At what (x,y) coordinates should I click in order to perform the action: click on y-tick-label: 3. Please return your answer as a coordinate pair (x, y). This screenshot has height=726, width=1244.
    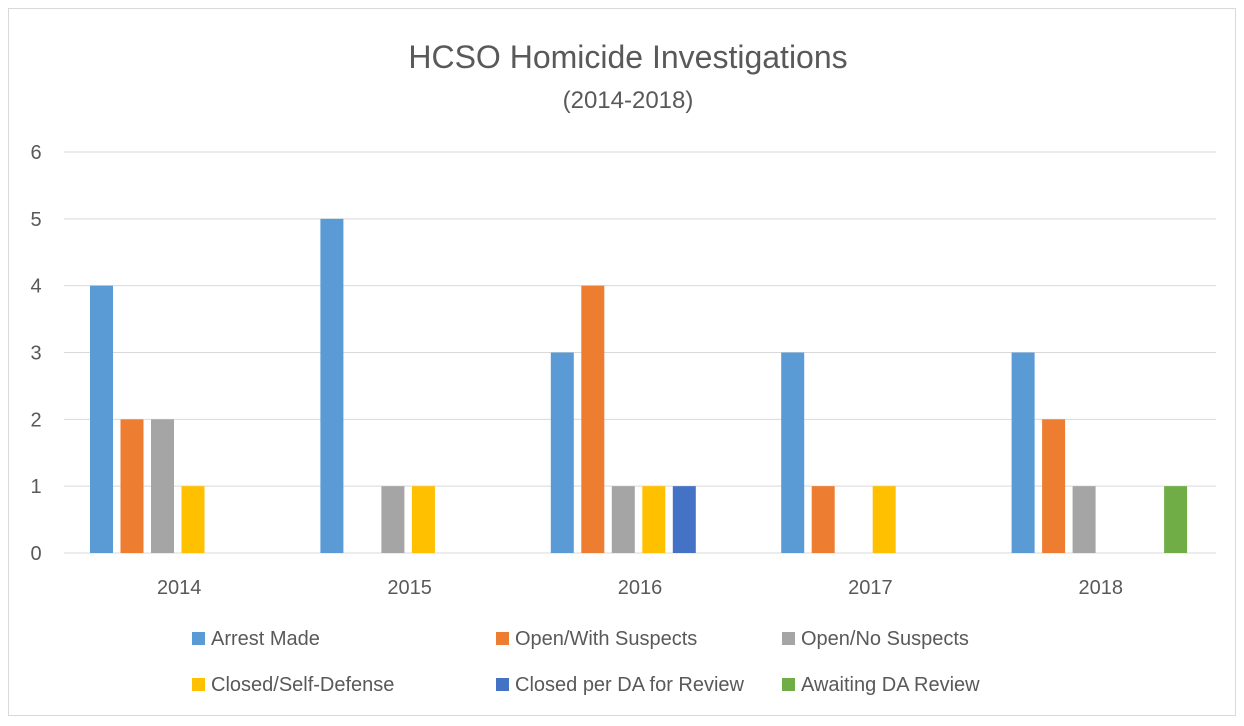
    Looking at the image, I should click on (35, 354).